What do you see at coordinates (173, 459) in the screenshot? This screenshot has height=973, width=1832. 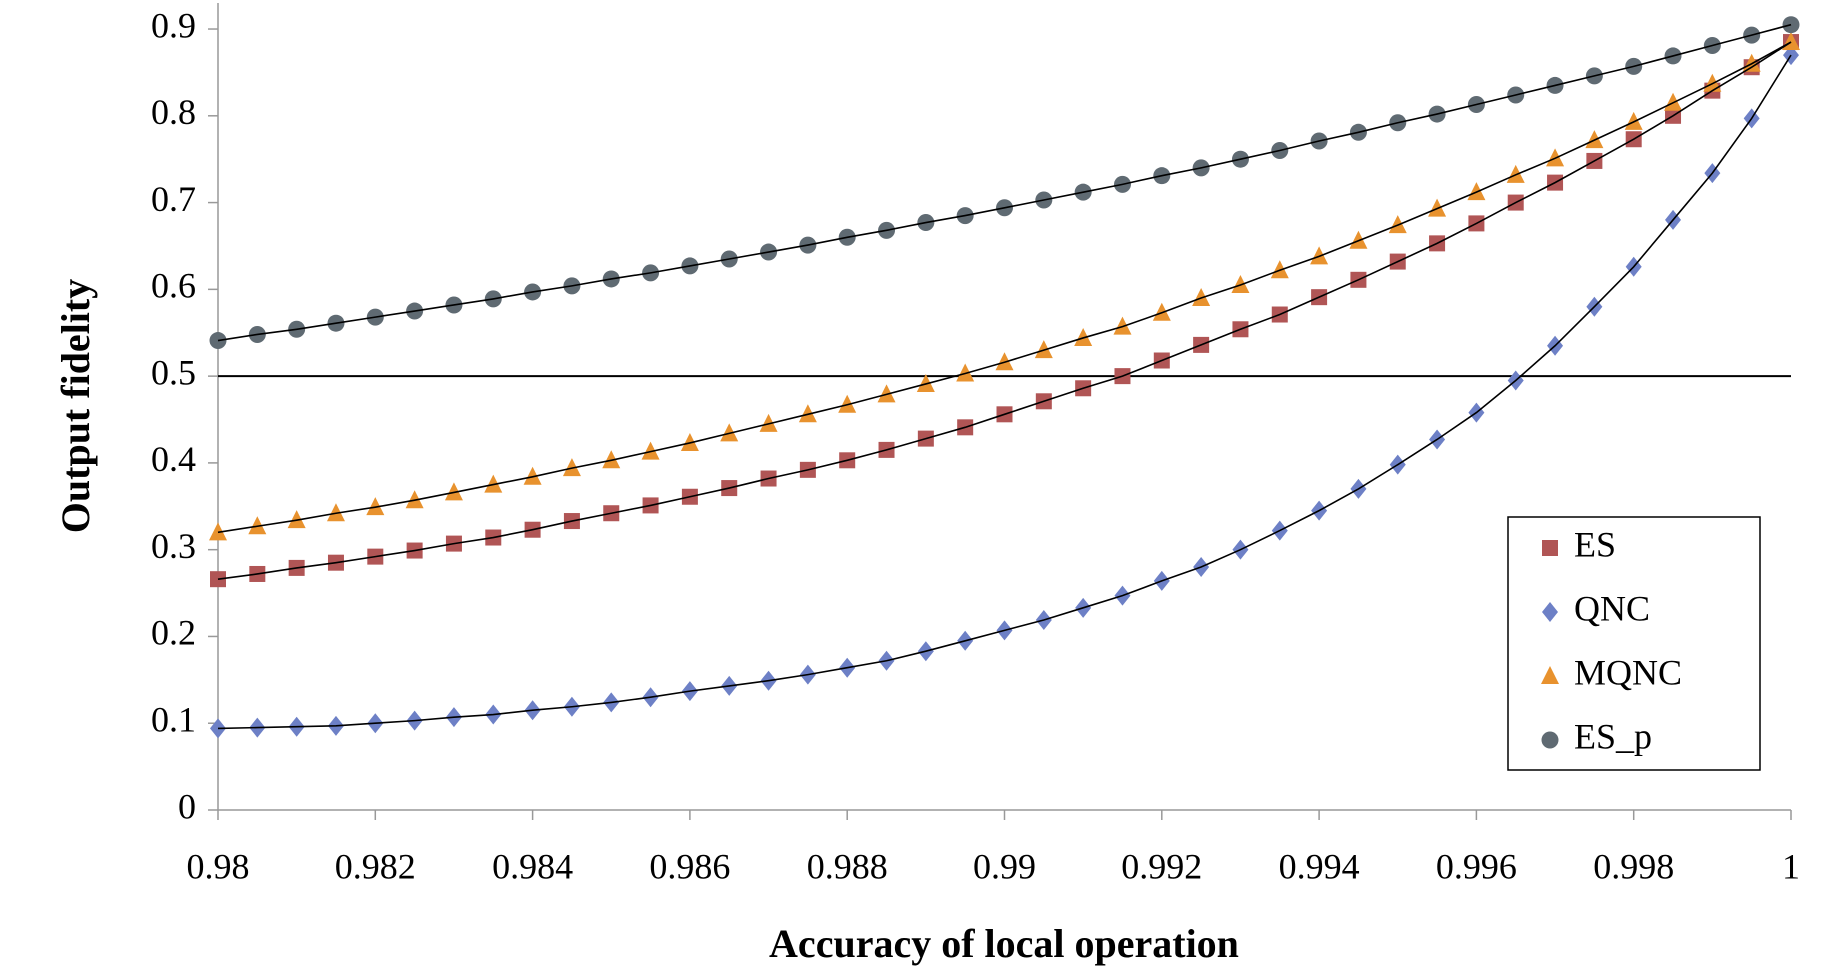 I see `y-tick-label: 0.4` at bounding box center [173, 459].